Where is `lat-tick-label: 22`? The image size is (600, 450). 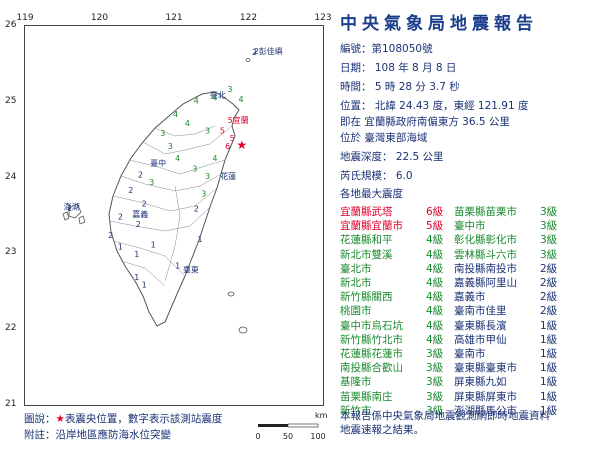 lat-tick-label: 22 is located at coordinates (11, 328).